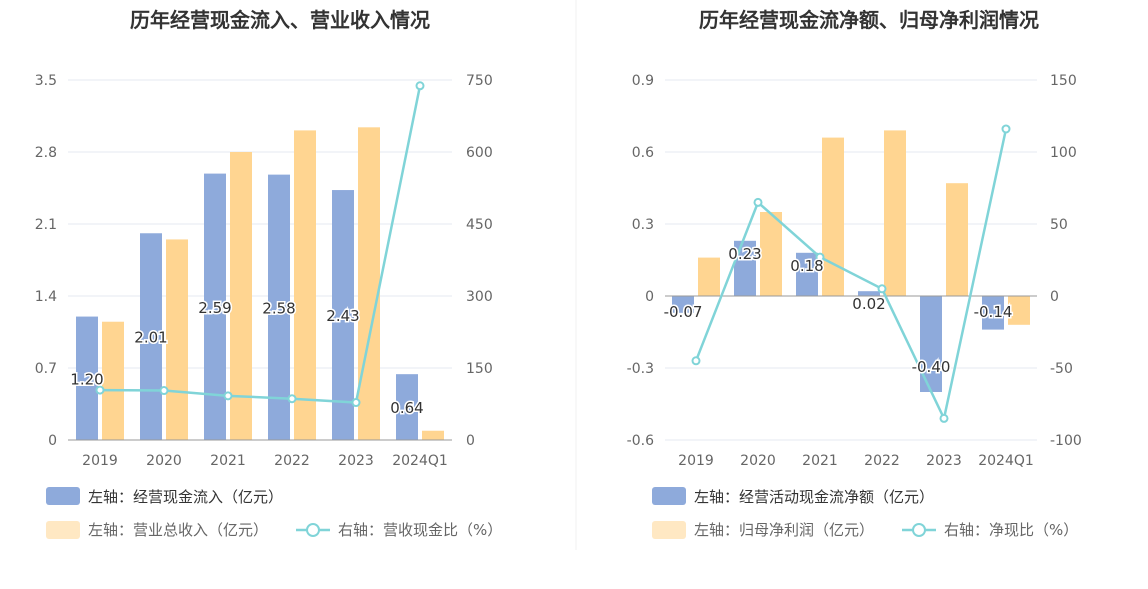 This screenshot has height=589, width=1148. I want to click on left-axis-tick: -0.3, so click(640, 369).